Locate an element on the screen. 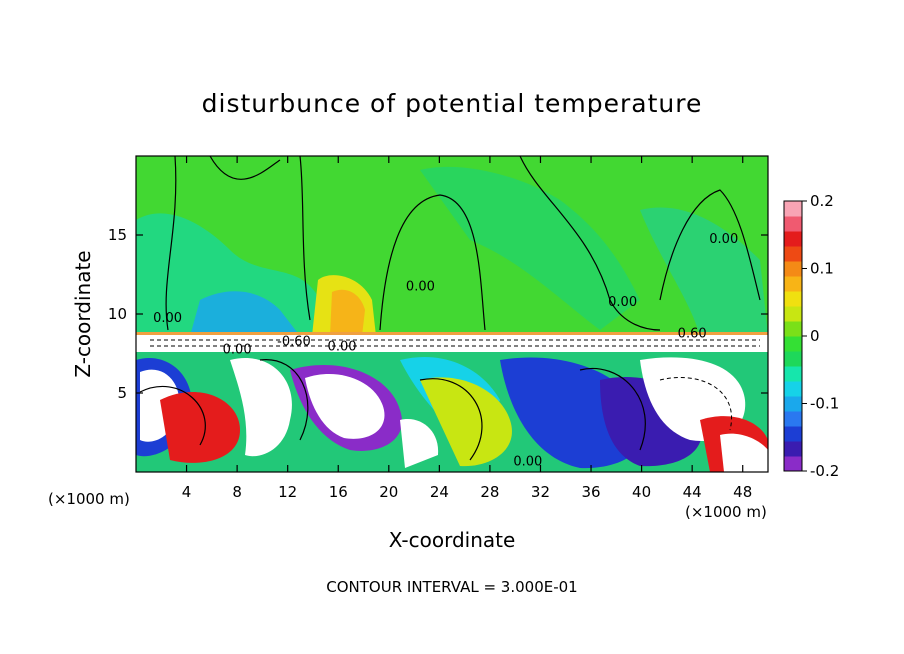 The image size is (904, 654). x-tick-label: 44 is located at coordinates (692, 492).